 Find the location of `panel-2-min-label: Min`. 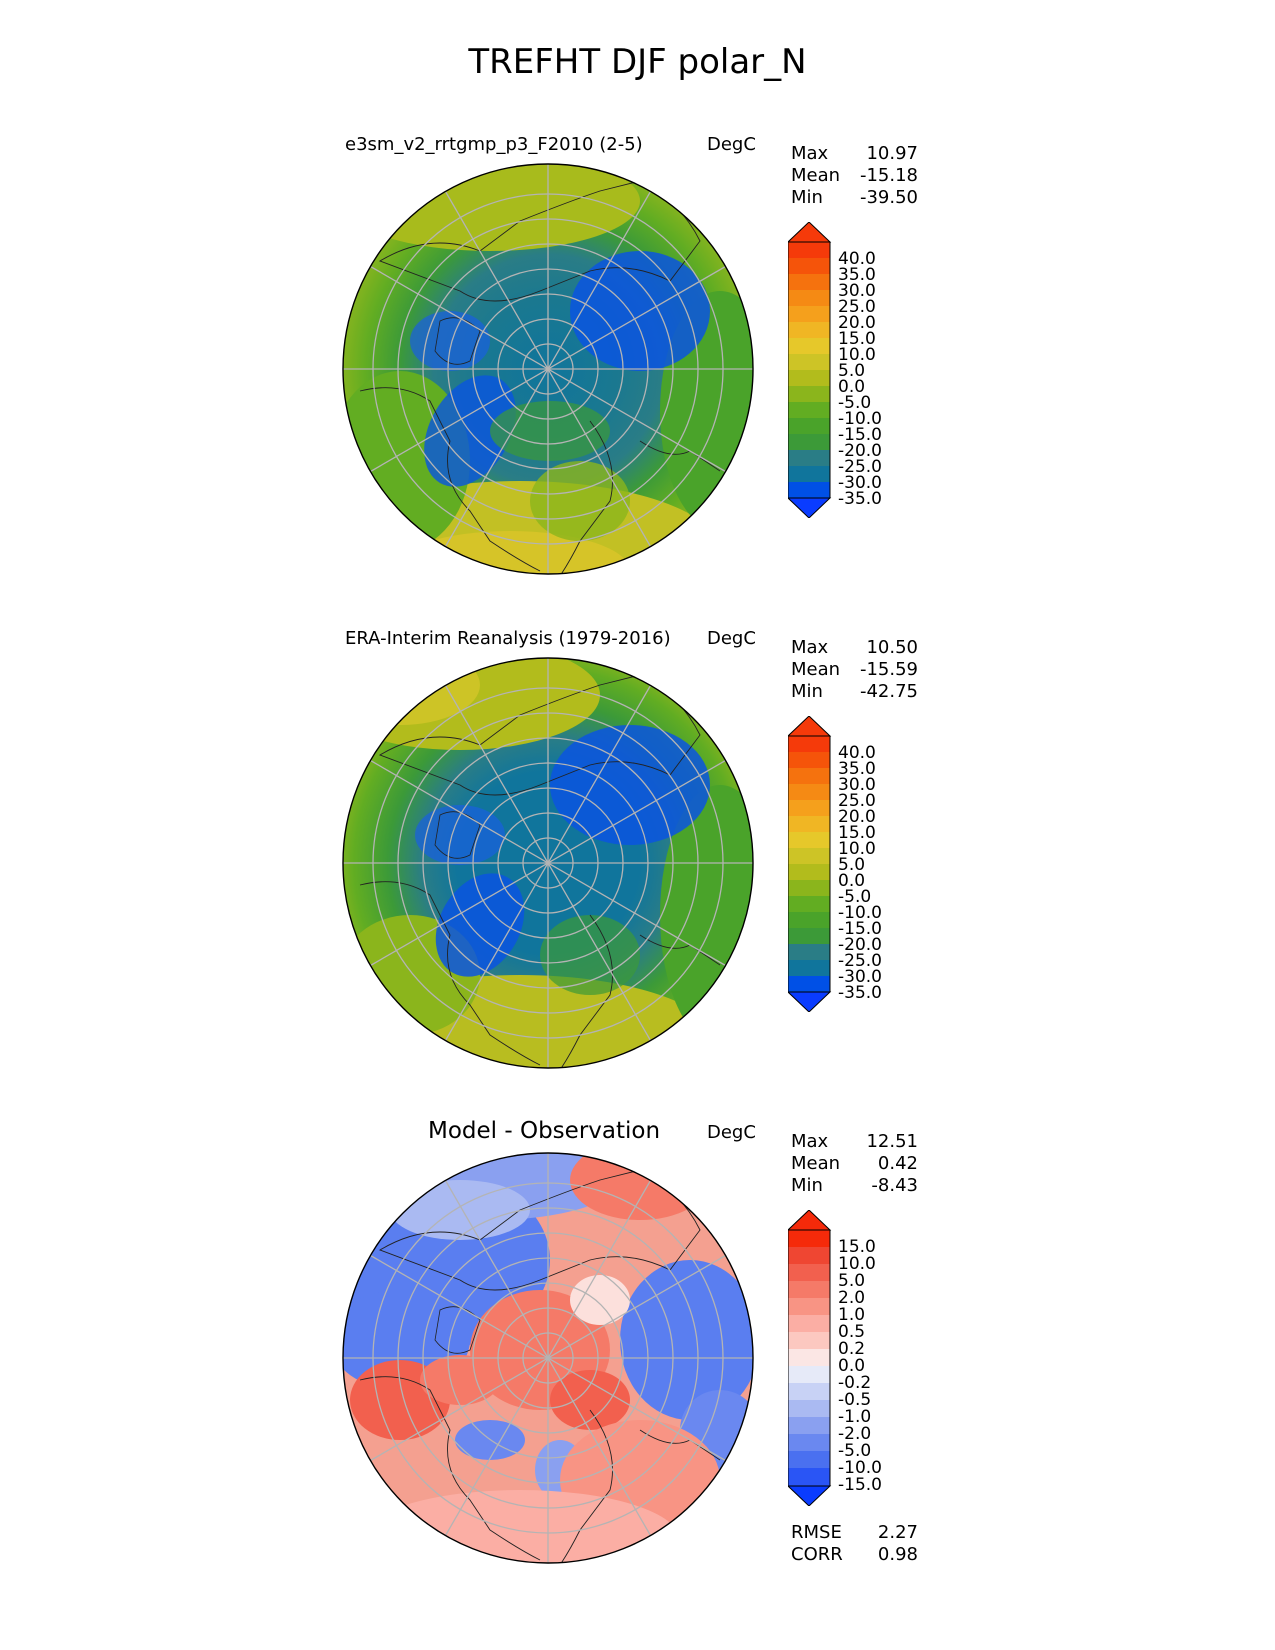

panel-2-min-label: Min is located at coordinates (807, 691).